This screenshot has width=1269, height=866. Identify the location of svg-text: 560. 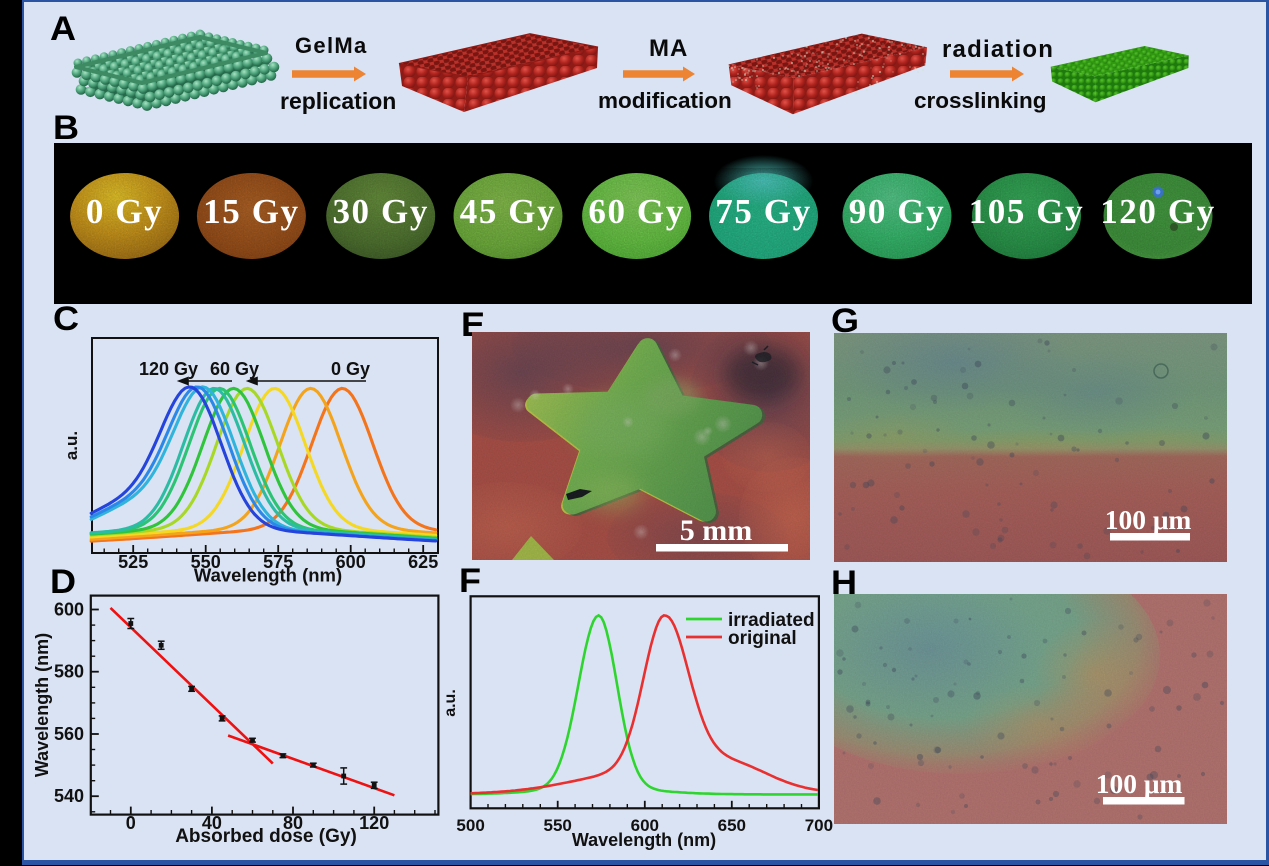
(69, 734).